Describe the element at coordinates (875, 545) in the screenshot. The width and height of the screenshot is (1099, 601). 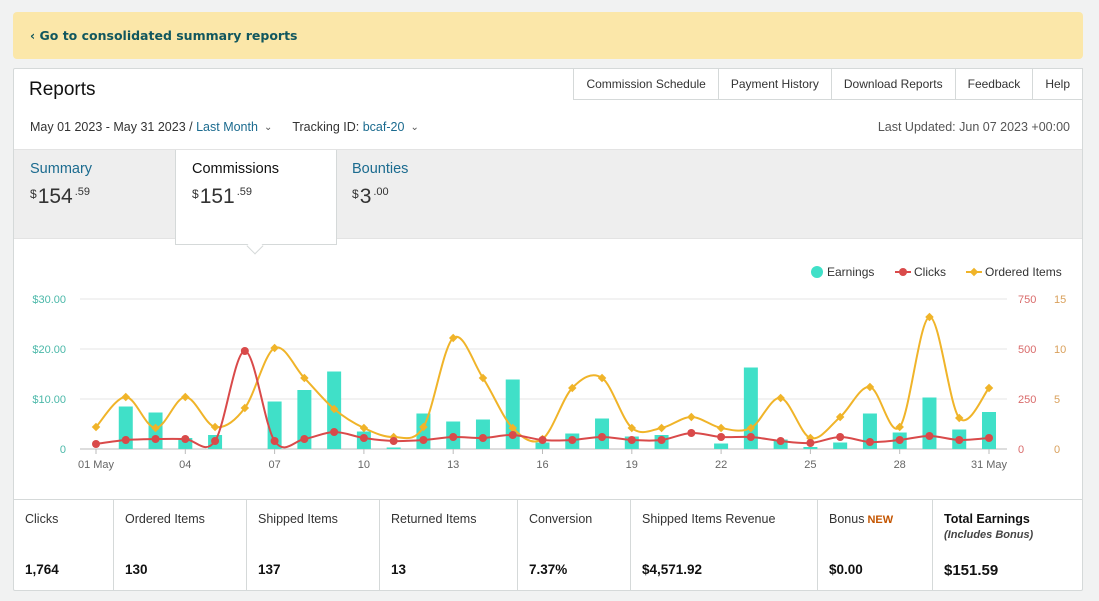
I see `stat-bonus: Bonus NEW $0.00` at that location.